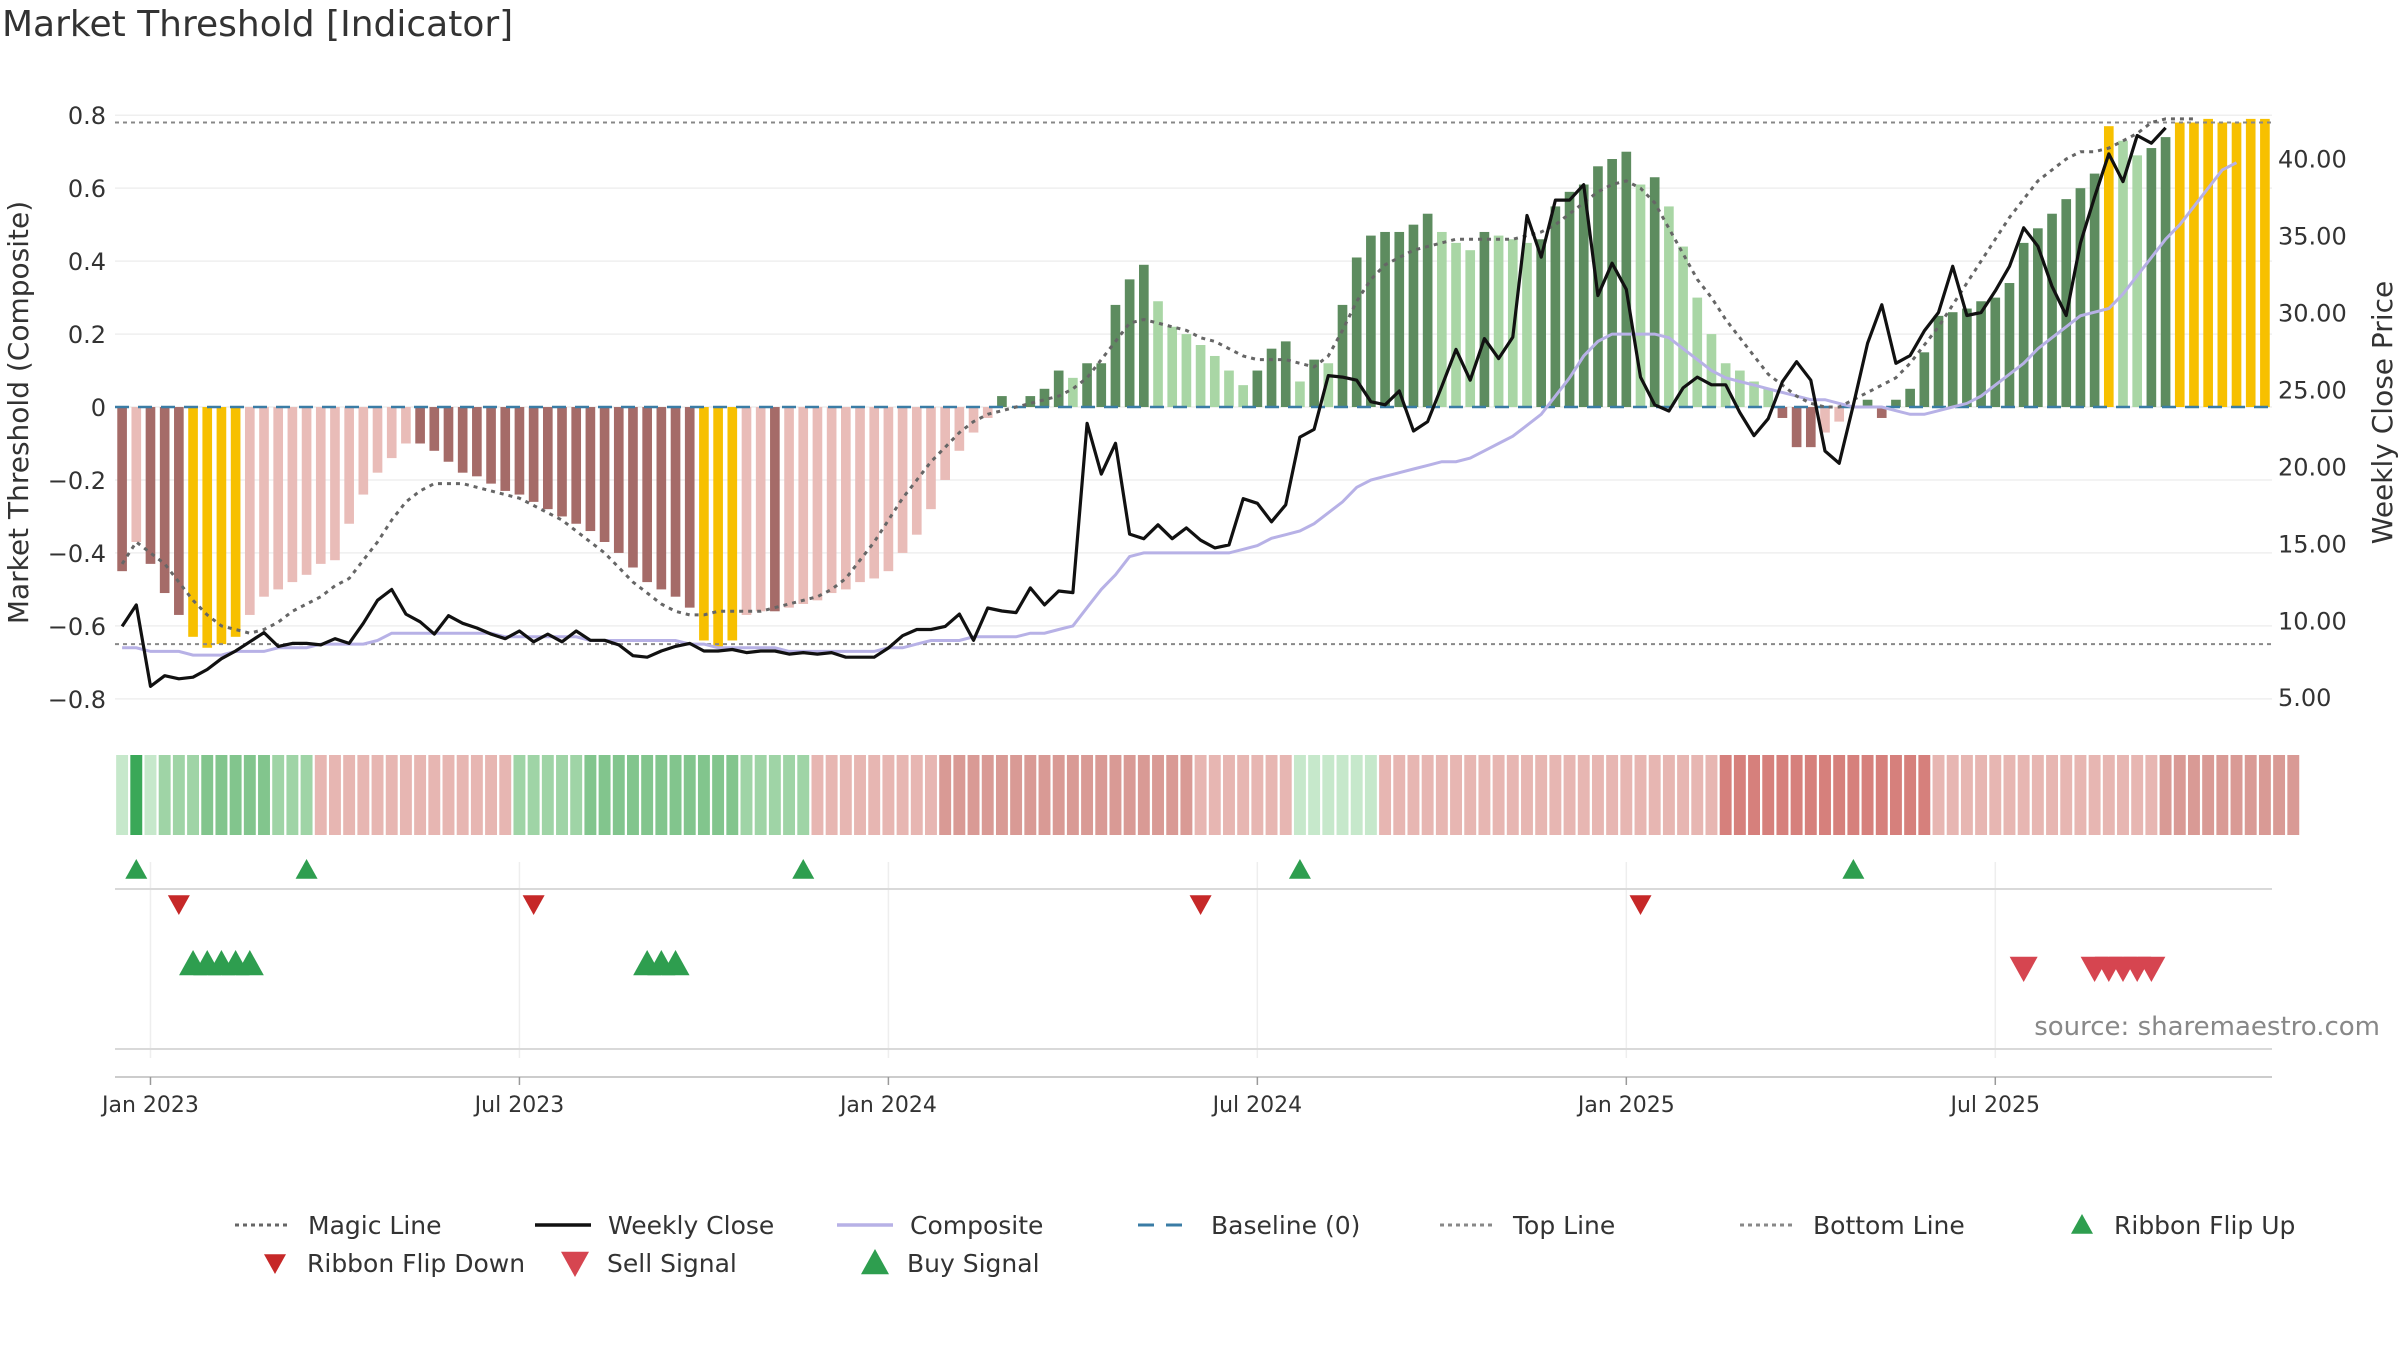  Describe the element at coordinates (149, 1105) in the screenshot. I see `x-tick-label: Jan 2023` at that location.